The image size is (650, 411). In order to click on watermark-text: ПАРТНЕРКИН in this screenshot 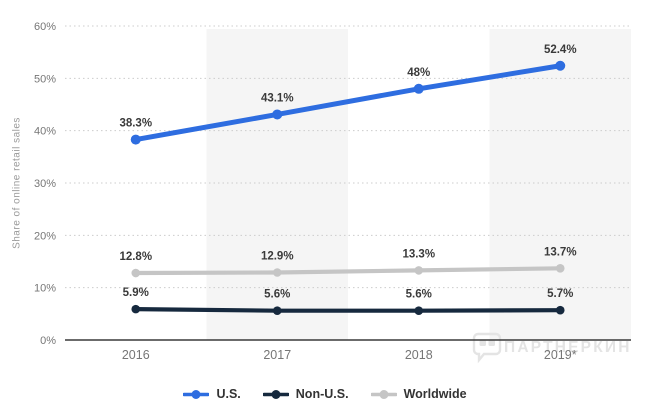, I will do `click(568, 347)`.